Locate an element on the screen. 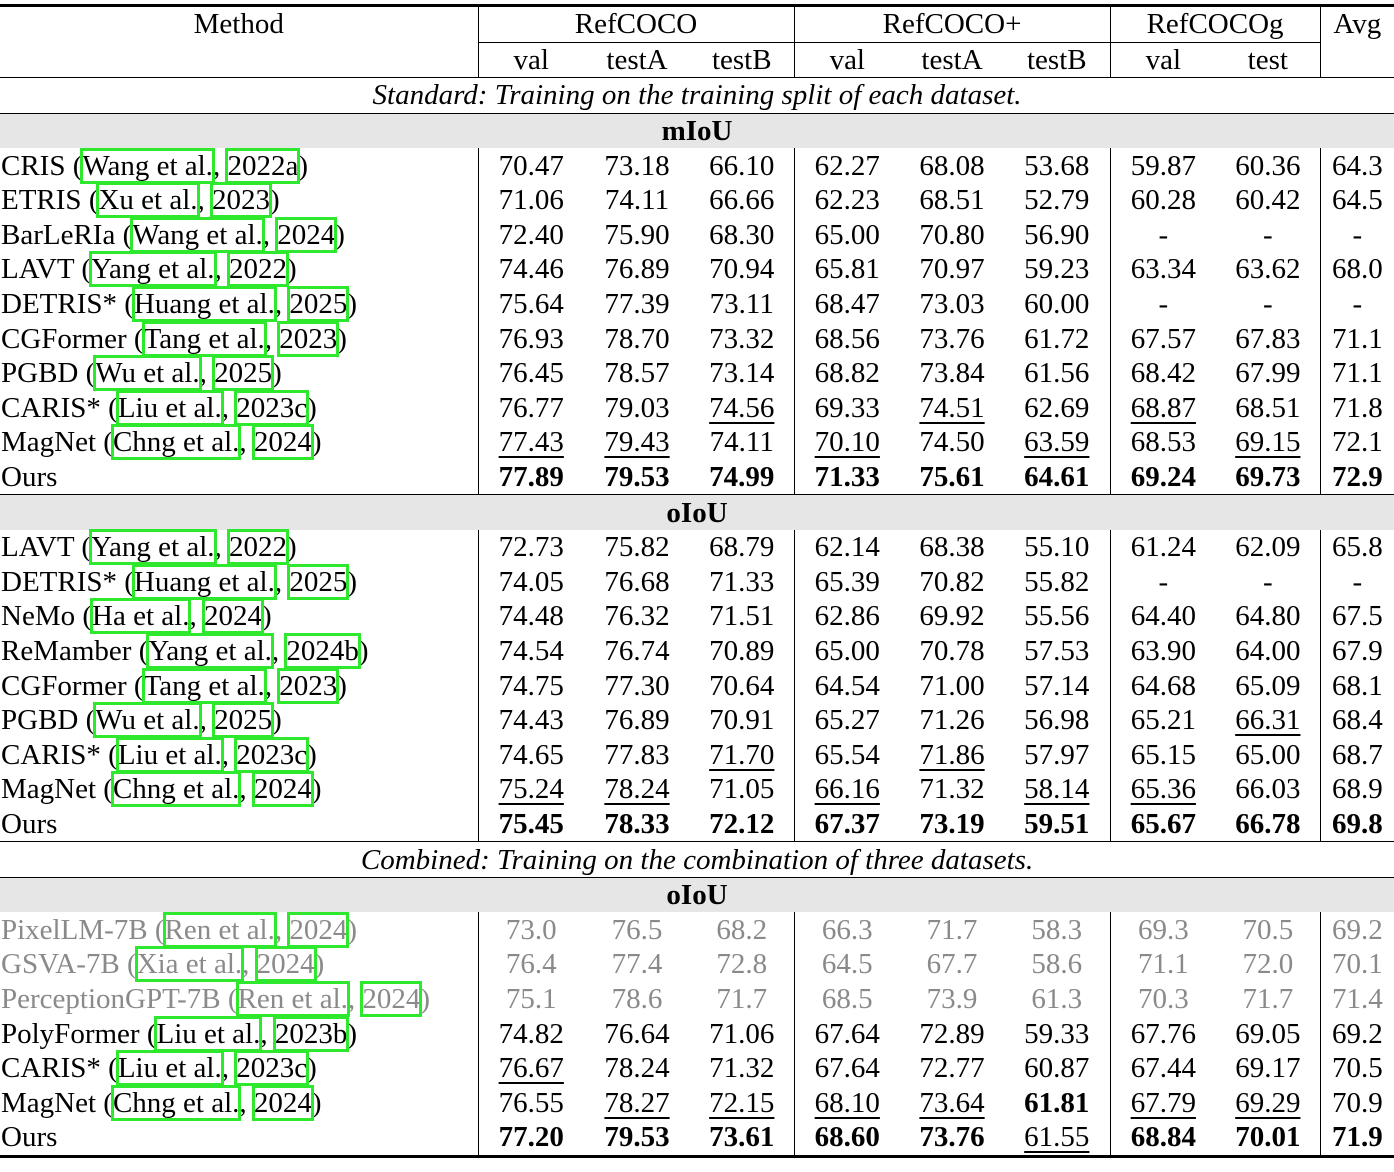 Image resolution: width=1394 pixels, height=1172 pixels. value-cell: 68.38 is located at coordinates (952, 547).